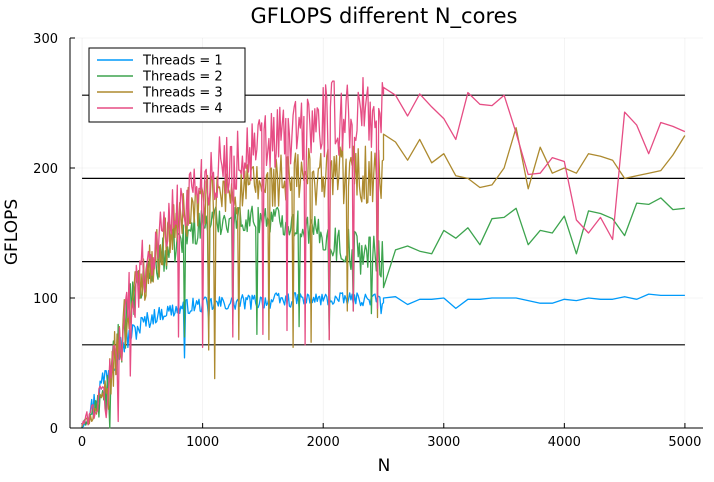 This screenshot has width=714, height=482. I want to click on y-tick-label: 100, so click(45, 299).